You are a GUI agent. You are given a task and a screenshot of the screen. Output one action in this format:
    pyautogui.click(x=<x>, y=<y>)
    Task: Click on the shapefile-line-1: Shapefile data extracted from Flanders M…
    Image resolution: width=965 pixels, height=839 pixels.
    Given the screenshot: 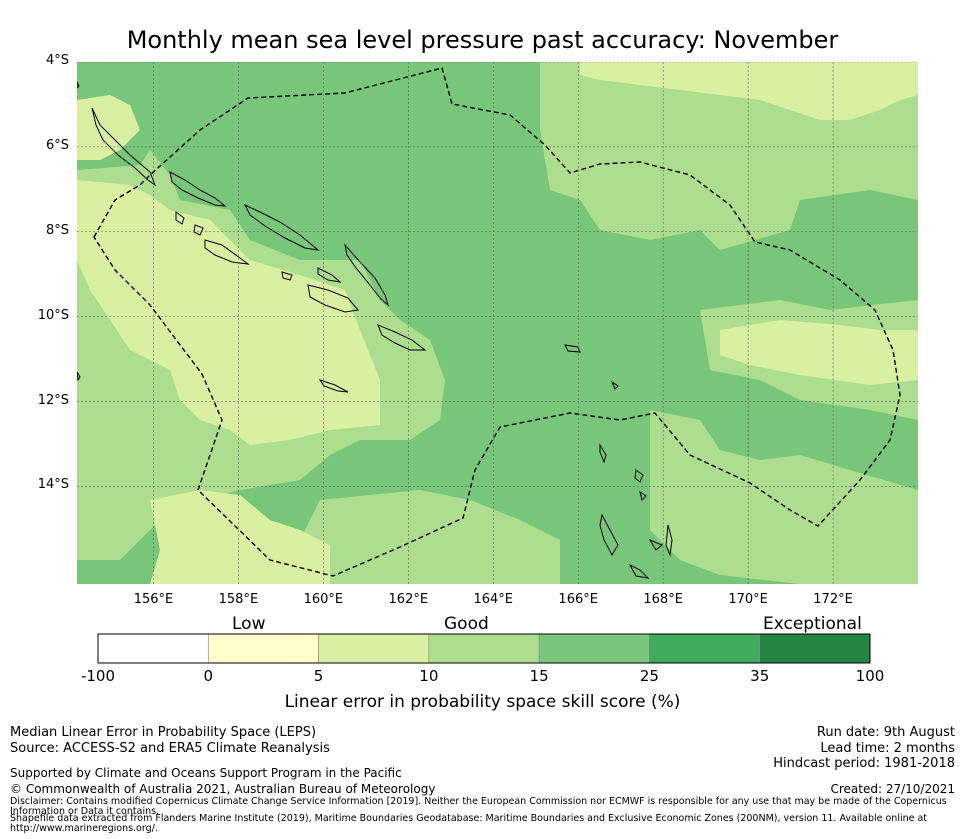 What is the action you would take?
    pyautogui.click(x=469, y=818)
    